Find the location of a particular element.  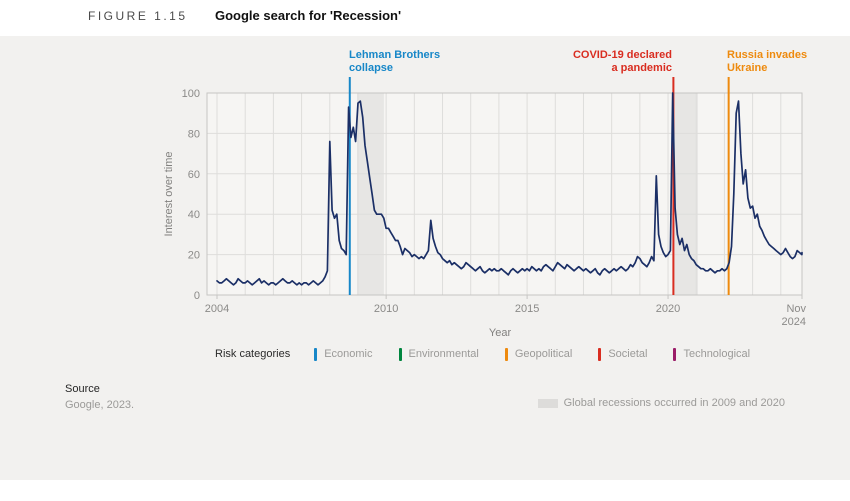

legend-item-label: Technological is located at coordinates (717, 354).